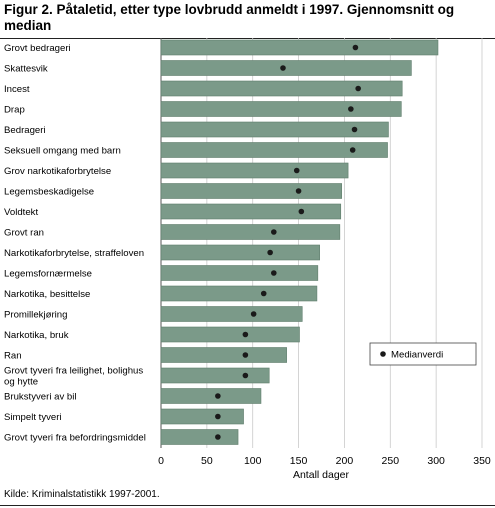 The image size is (495, 508). I want to click on x-tick-label: 300, so click(436, 461).